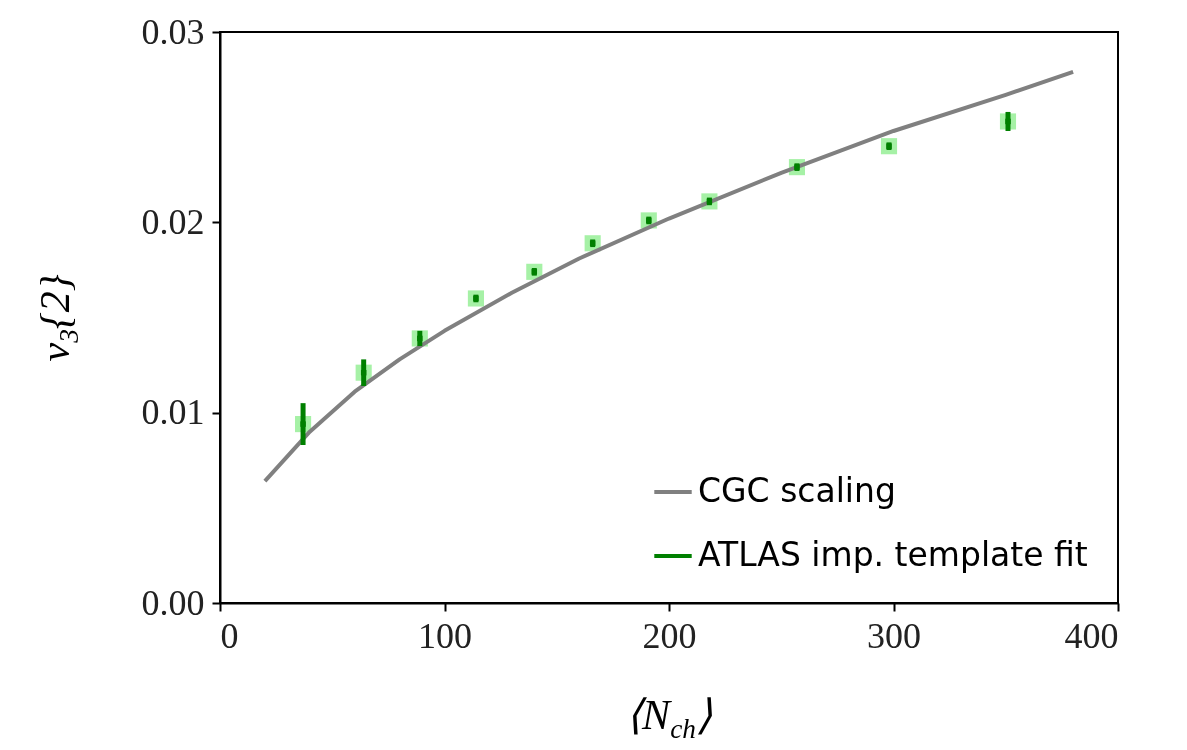 This screenshot has height=750, width=1187. Describe the element at coordinates (669, 718) in the screenshot. I see `x-axis-title: ⟨N$_{ch}$⟩` at that location.